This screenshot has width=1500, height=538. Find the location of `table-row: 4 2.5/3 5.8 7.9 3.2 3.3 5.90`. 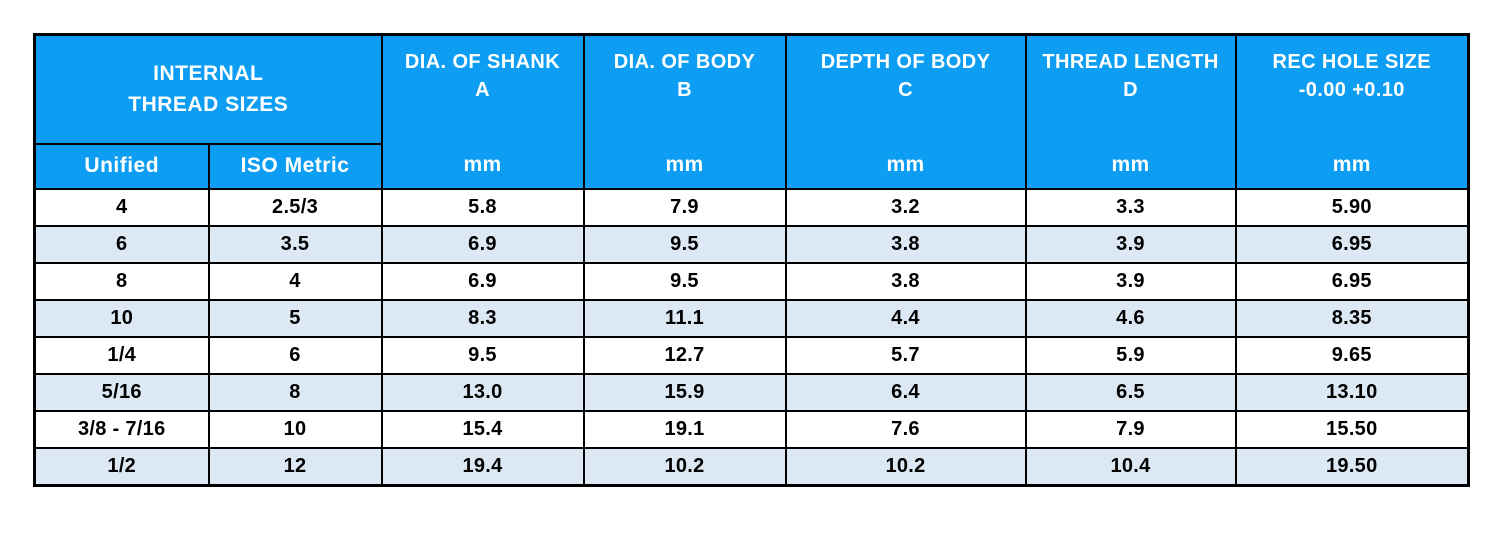

table-row: 4 2.5/3 5.8 7.9 3.2 3.3 5.90 is located at coordinates (751, 207).